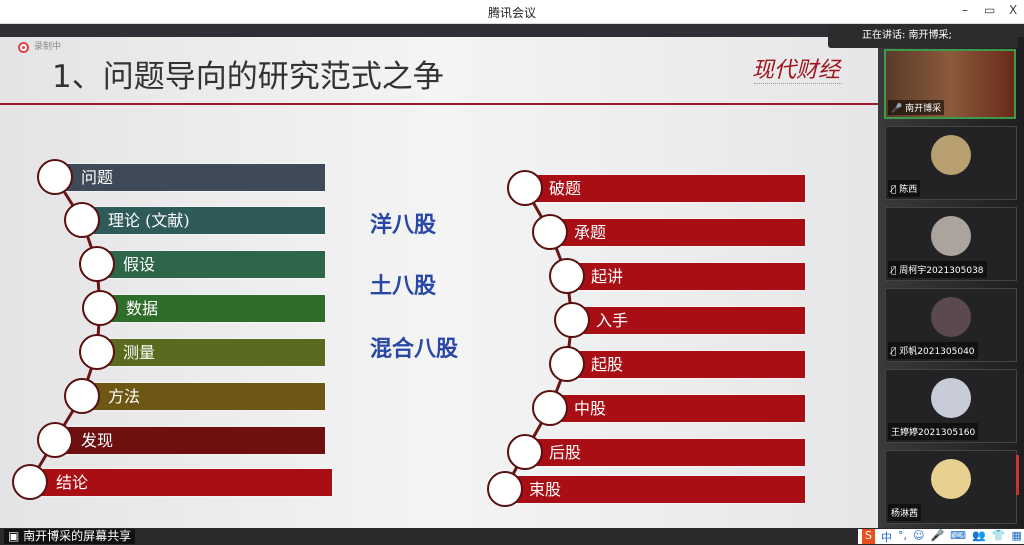 The height and width of the screenshot is (545, 1024). I want to click on step-bar: 问题, so click(190, 177).